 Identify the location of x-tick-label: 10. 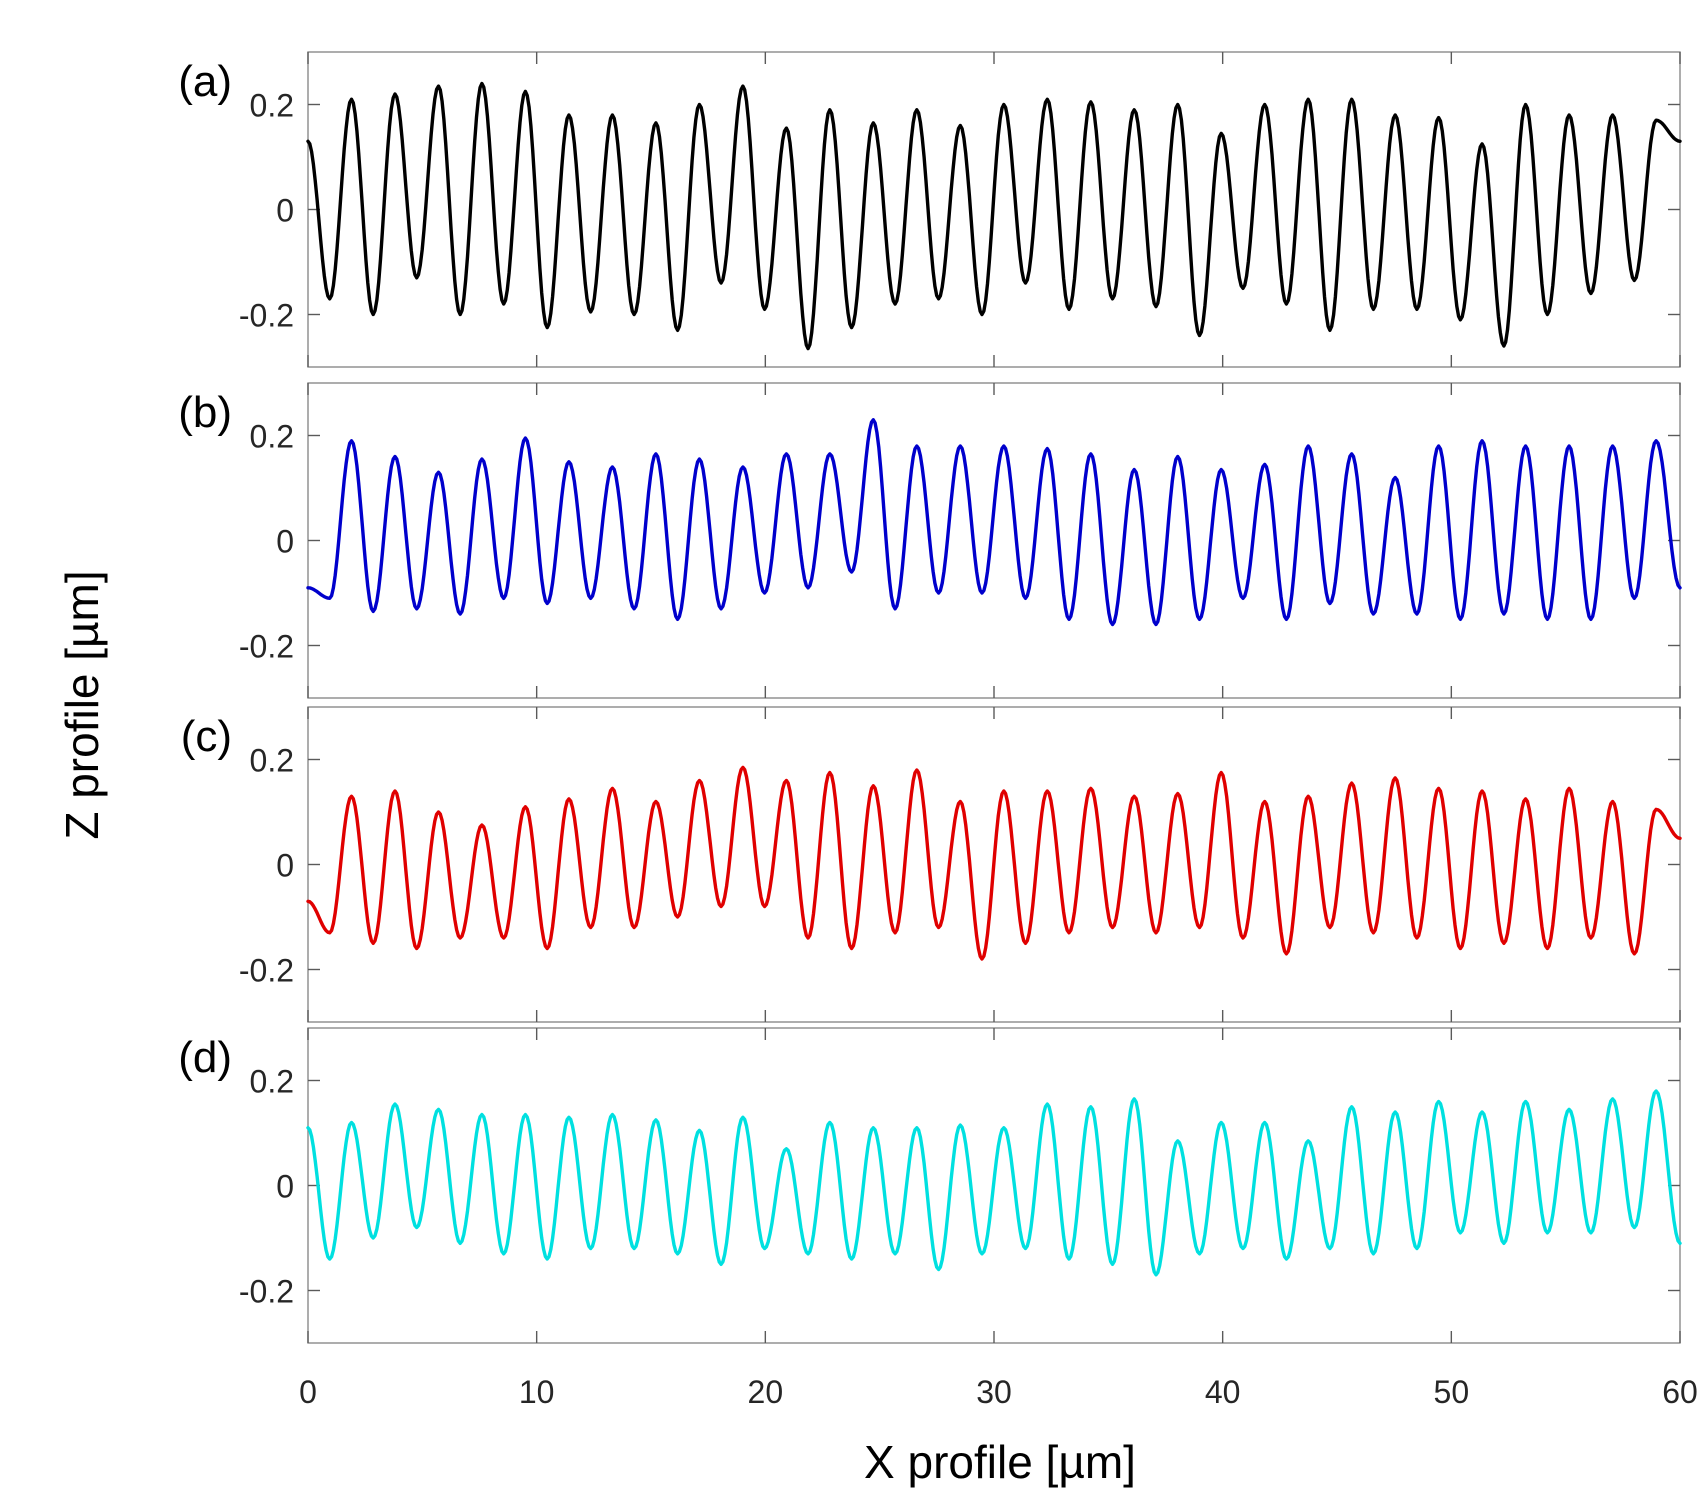
(537, 1392).